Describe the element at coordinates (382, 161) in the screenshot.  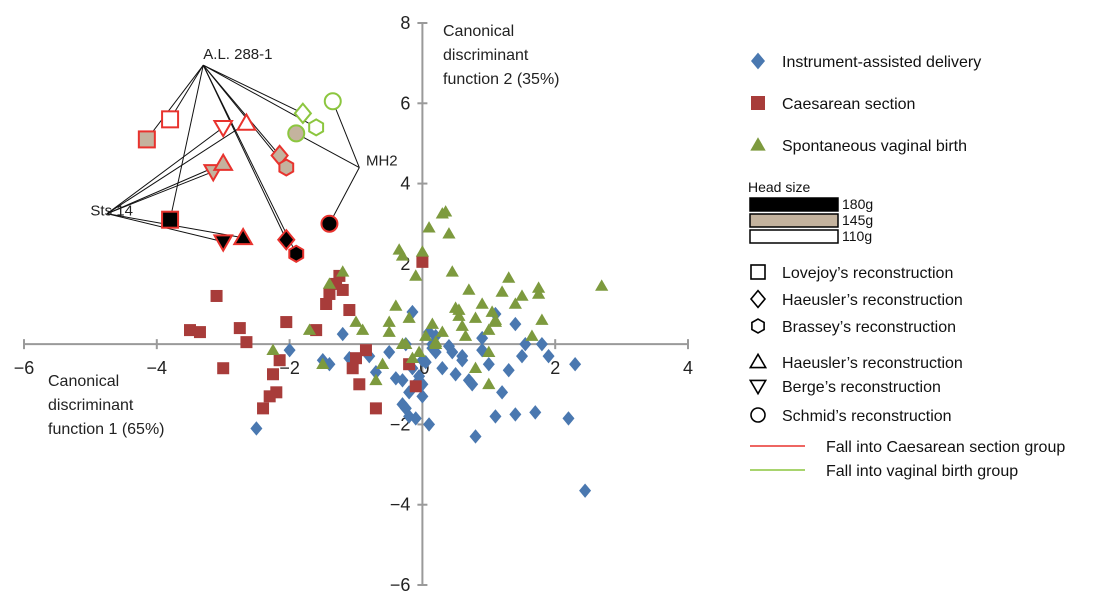
I see `specimen-label: MH2` at that location.